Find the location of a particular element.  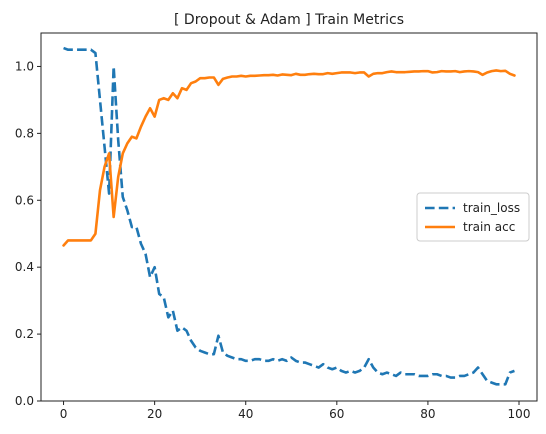

legend-box is located at coordinates (473, 217).